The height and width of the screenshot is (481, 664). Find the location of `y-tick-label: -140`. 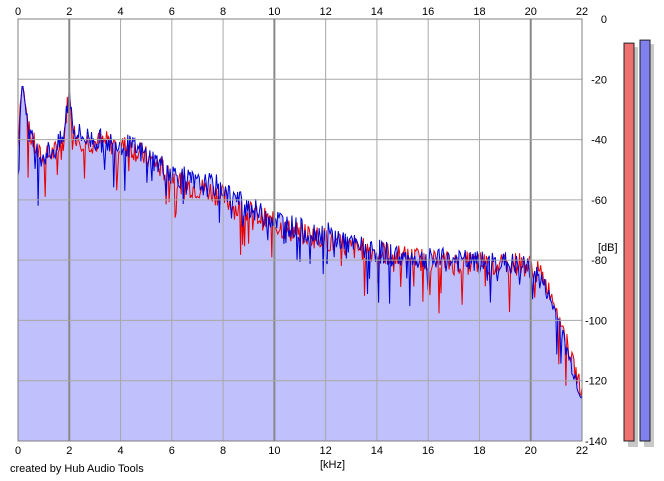

y-tick-label: -140 is located at coordinates (596, 442).